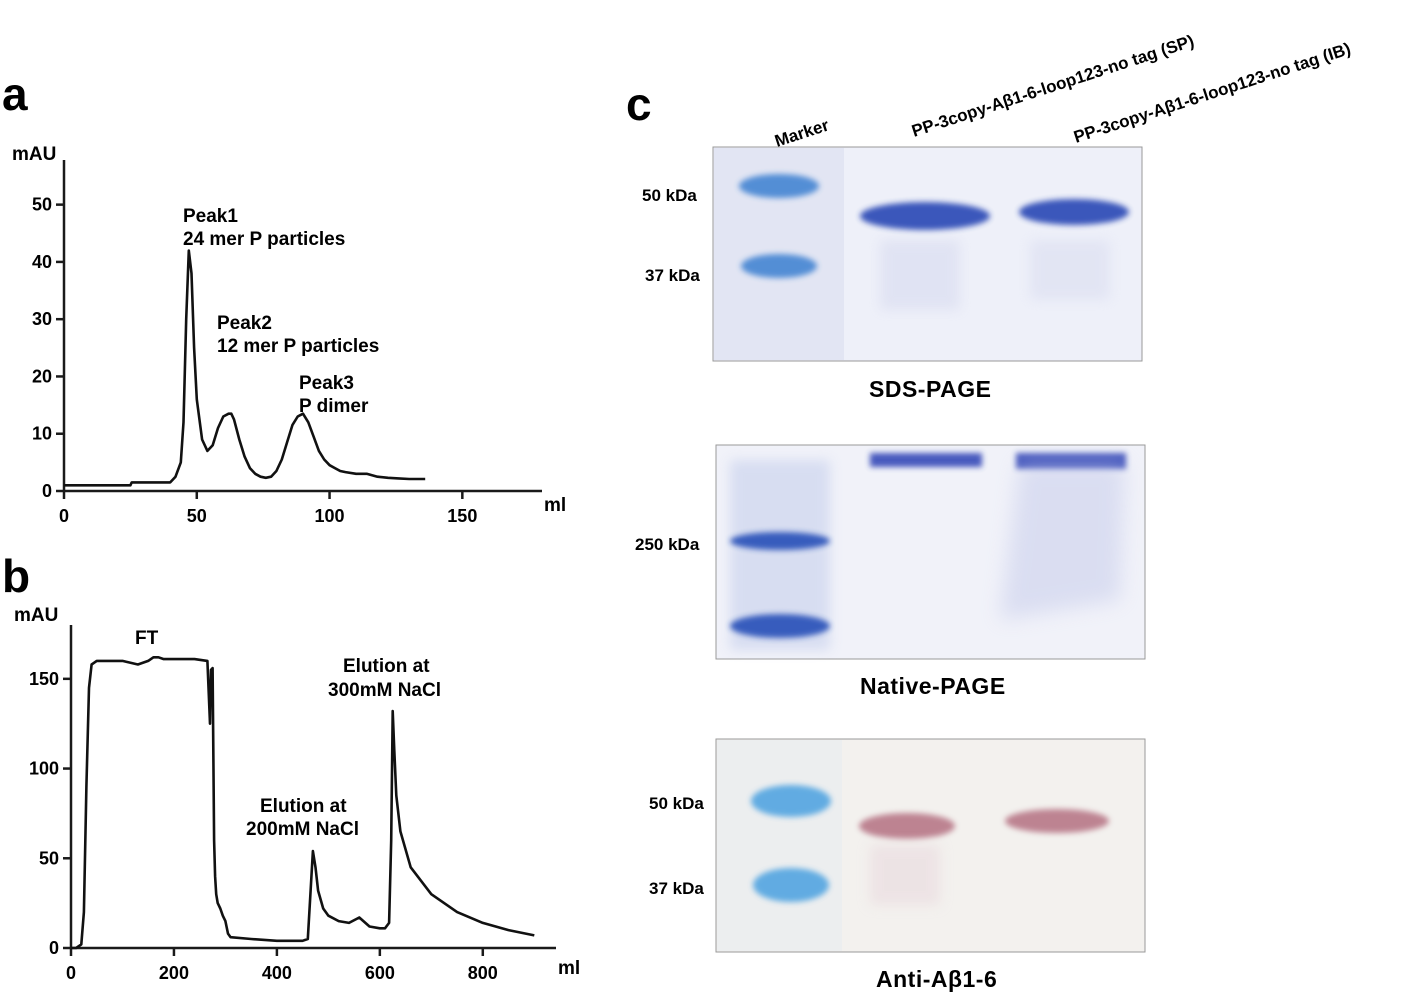  I want to click on native-page-title: Native-PAGE, so click(933, 686).